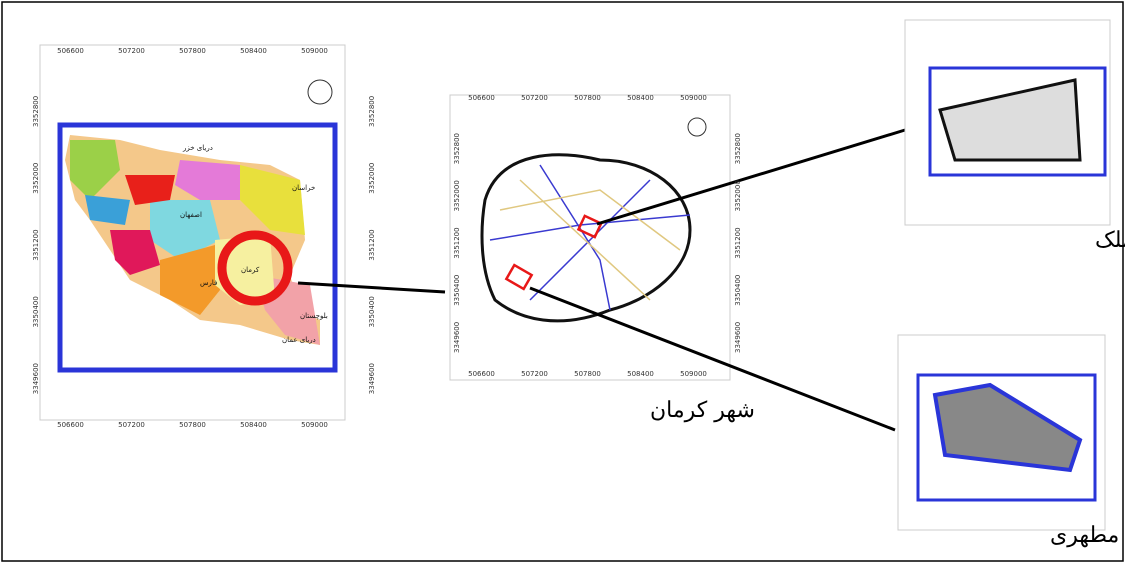  Describe the element at coordinates (197, 148) in the screenshot. I see `place-label: دریای خزر` at that location.